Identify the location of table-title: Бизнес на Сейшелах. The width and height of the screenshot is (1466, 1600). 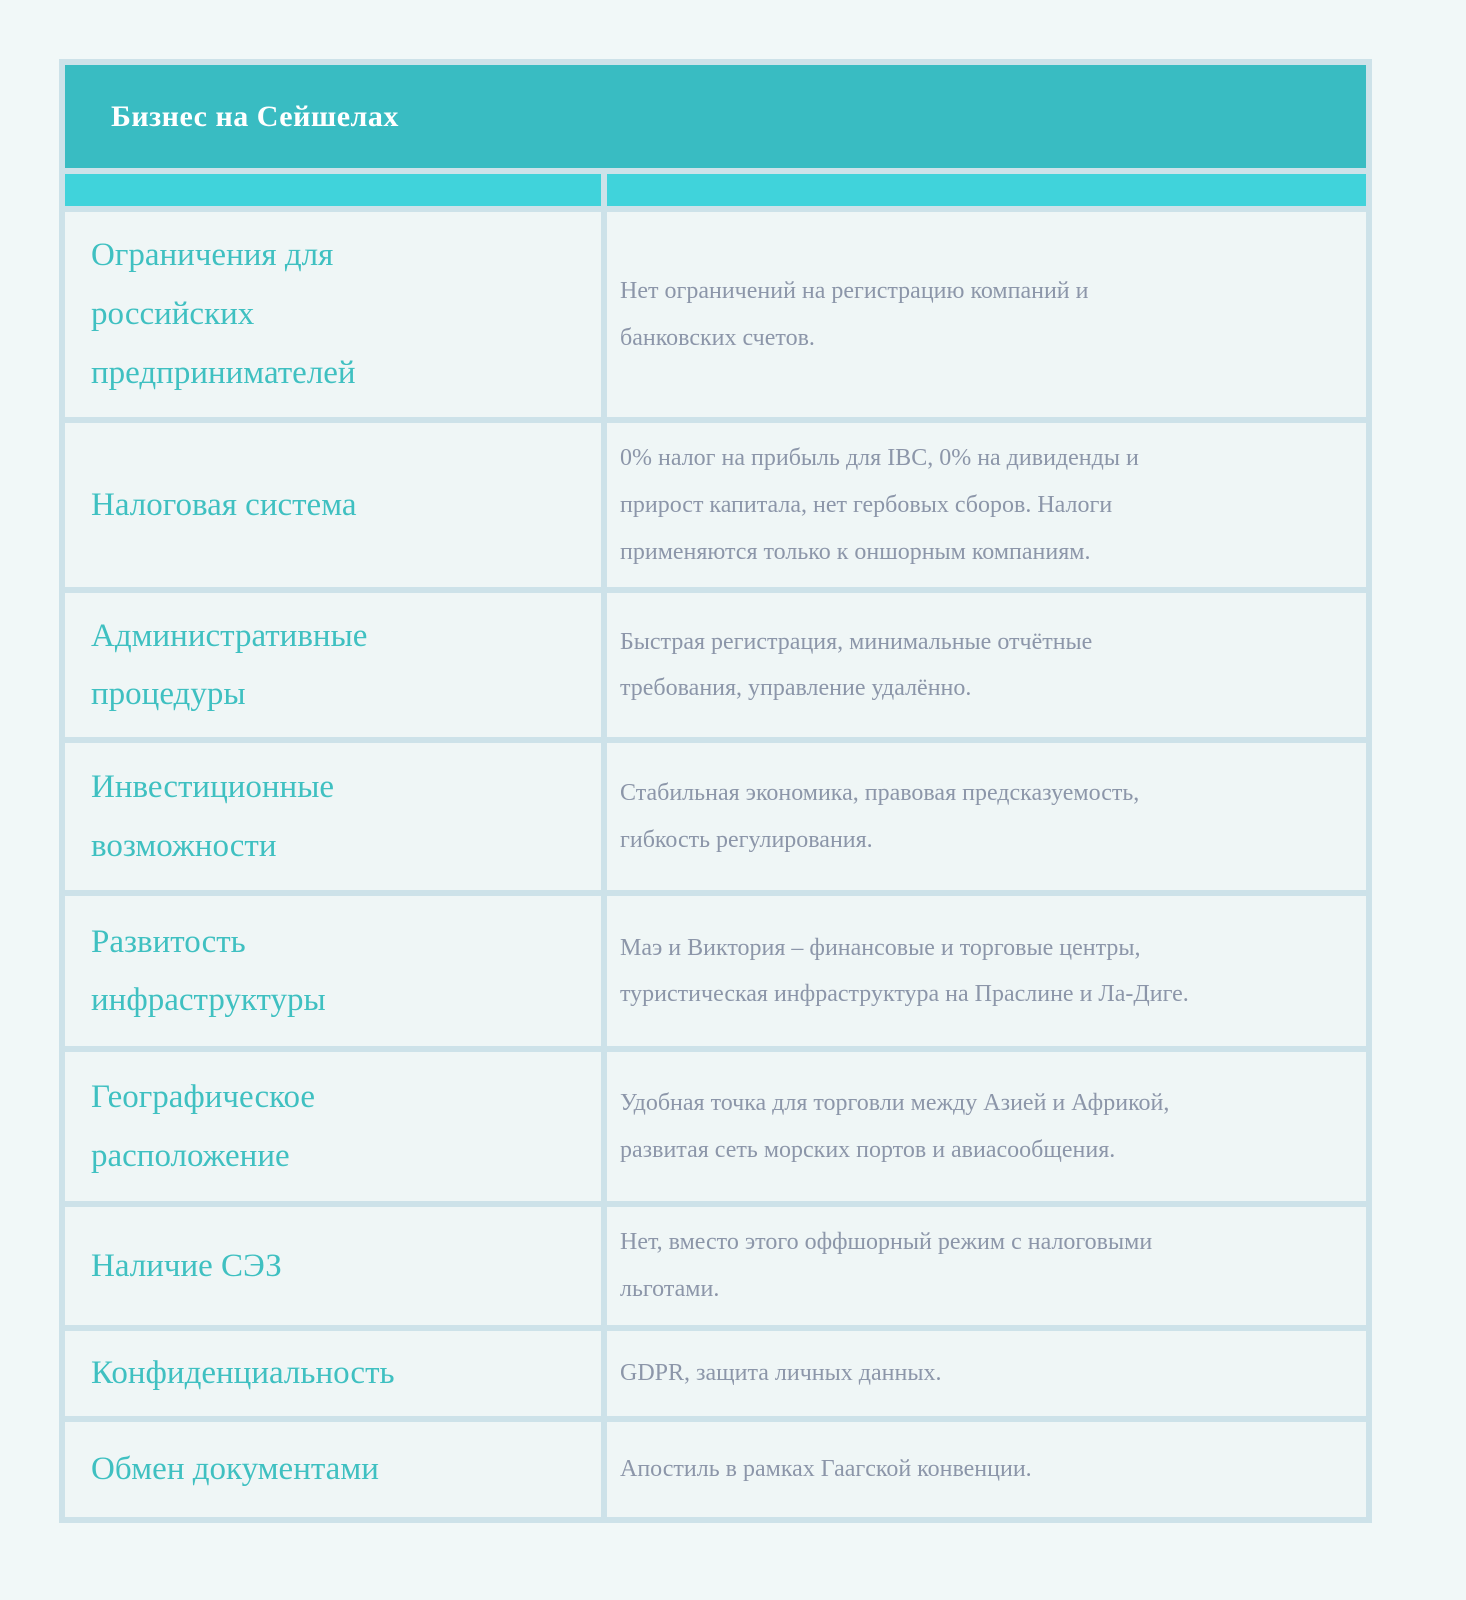
(255, 116).